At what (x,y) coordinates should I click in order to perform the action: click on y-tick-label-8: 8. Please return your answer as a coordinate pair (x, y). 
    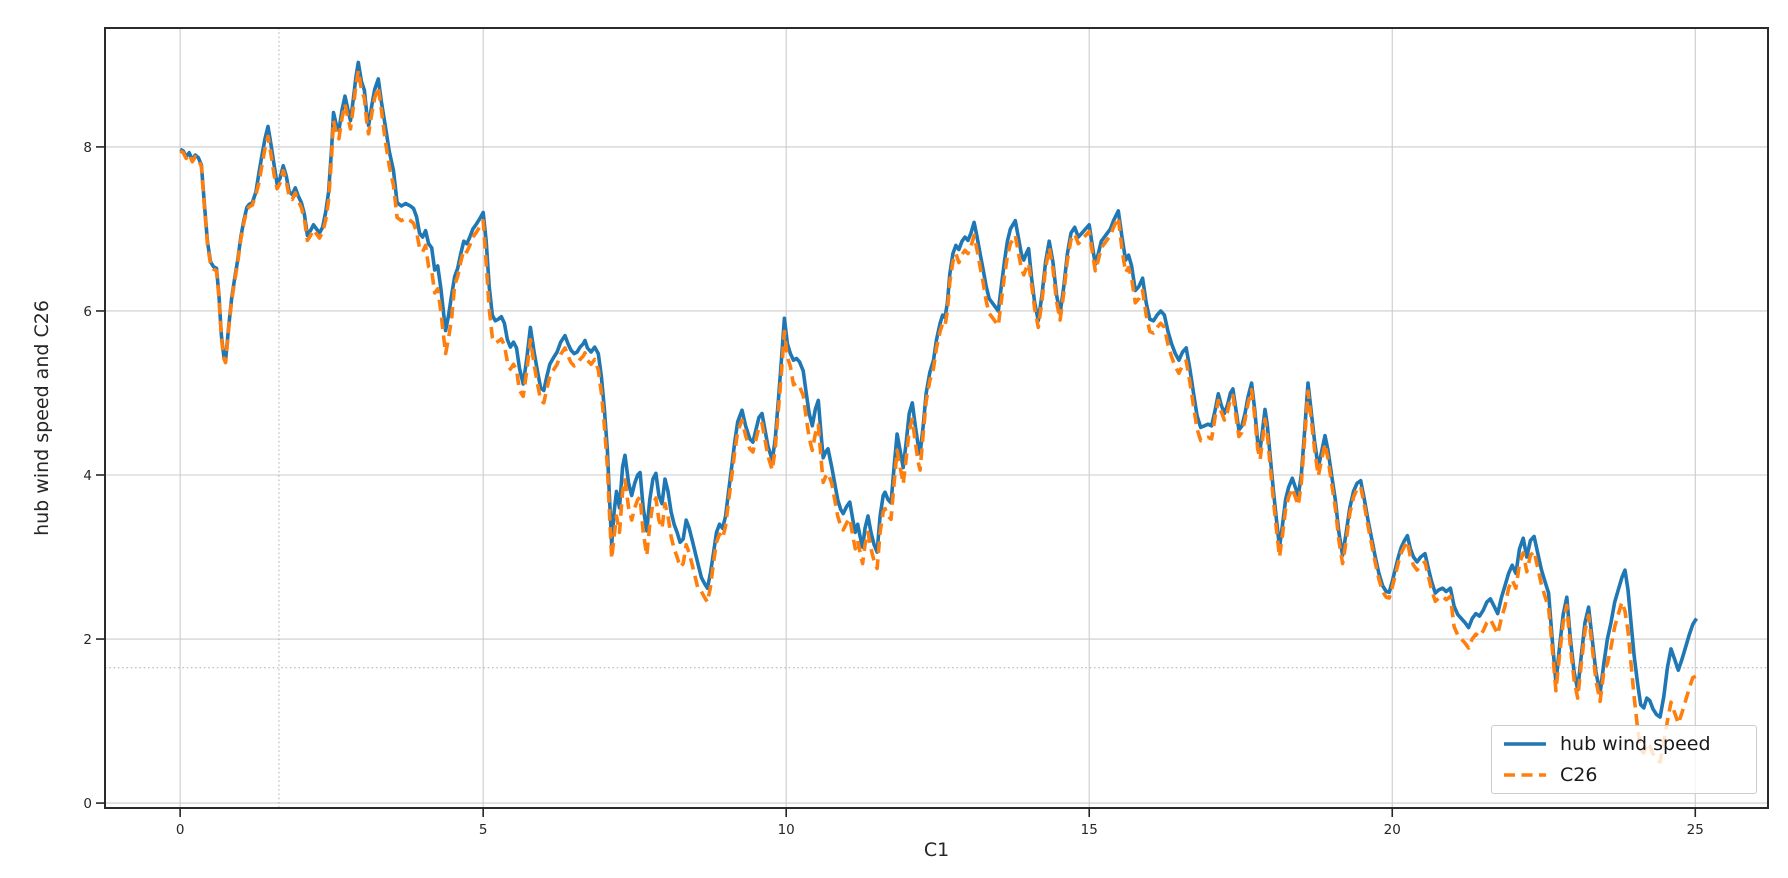
    Looking at the image, I should click on (87, 148).